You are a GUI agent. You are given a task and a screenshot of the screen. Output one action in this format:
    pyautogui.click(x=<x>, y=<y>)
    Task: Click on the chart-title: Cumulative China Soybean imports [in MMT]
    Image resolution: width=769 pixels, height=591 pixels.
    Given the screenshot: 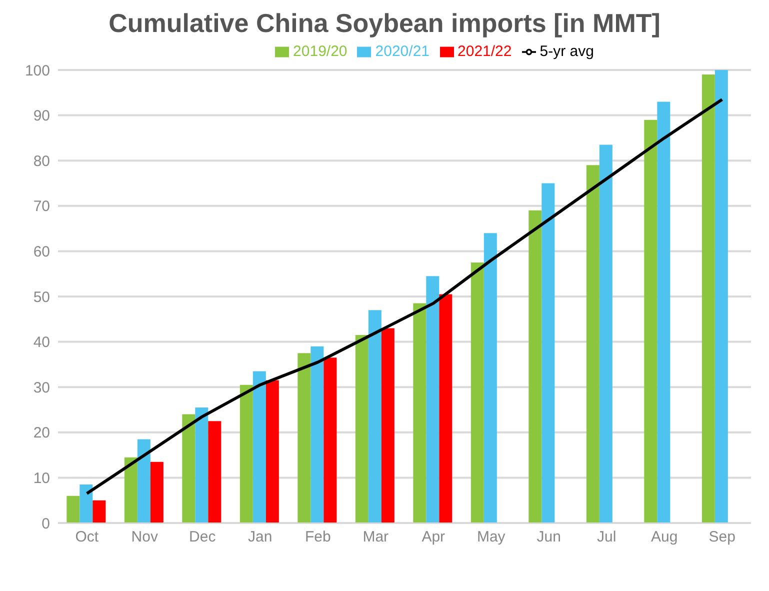 What is the action you would take?
    pyautogui.click(x=385, y=23)
    